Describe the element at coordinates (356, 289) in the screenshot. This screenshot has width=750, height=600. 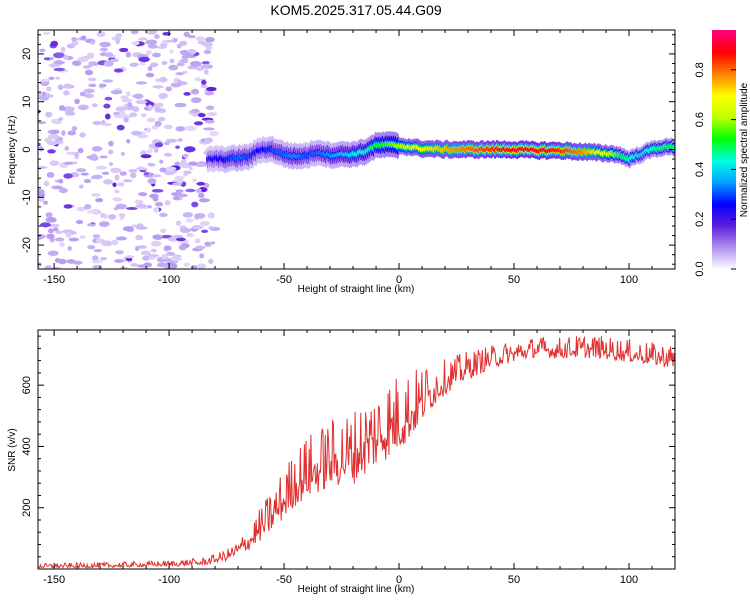
I see `spectrogram-xlabel: Height of straight line (km)` at that location.